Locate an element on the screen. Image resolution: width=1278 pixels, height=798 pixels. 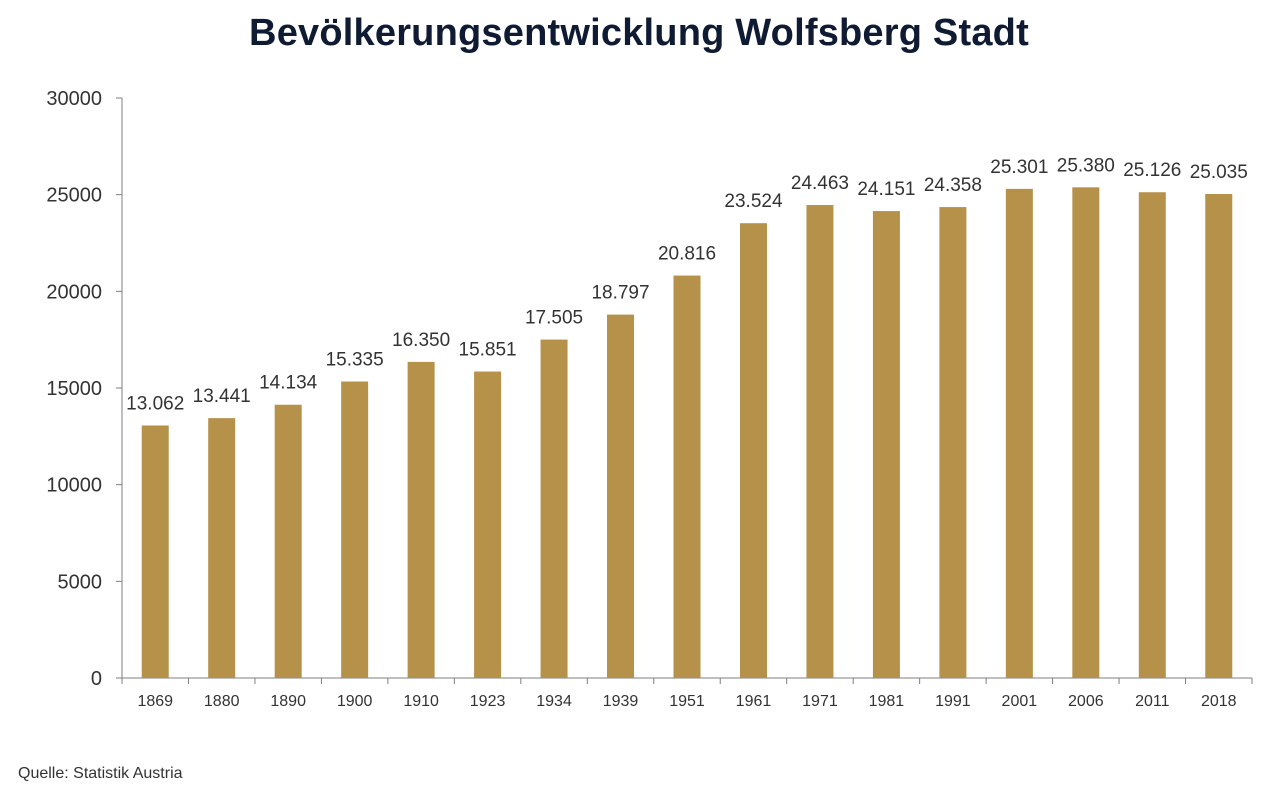
x-tick-label: 1991 is located at coordinates (953, 701).